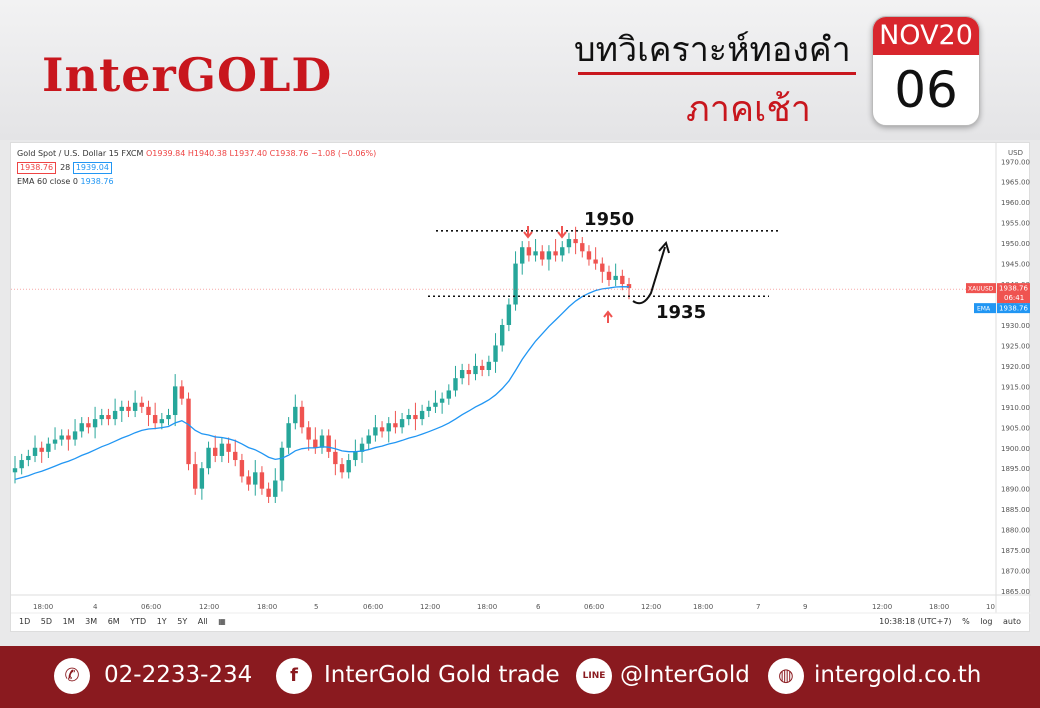  I want to click on facebook-icon: f, so click(294, 676).